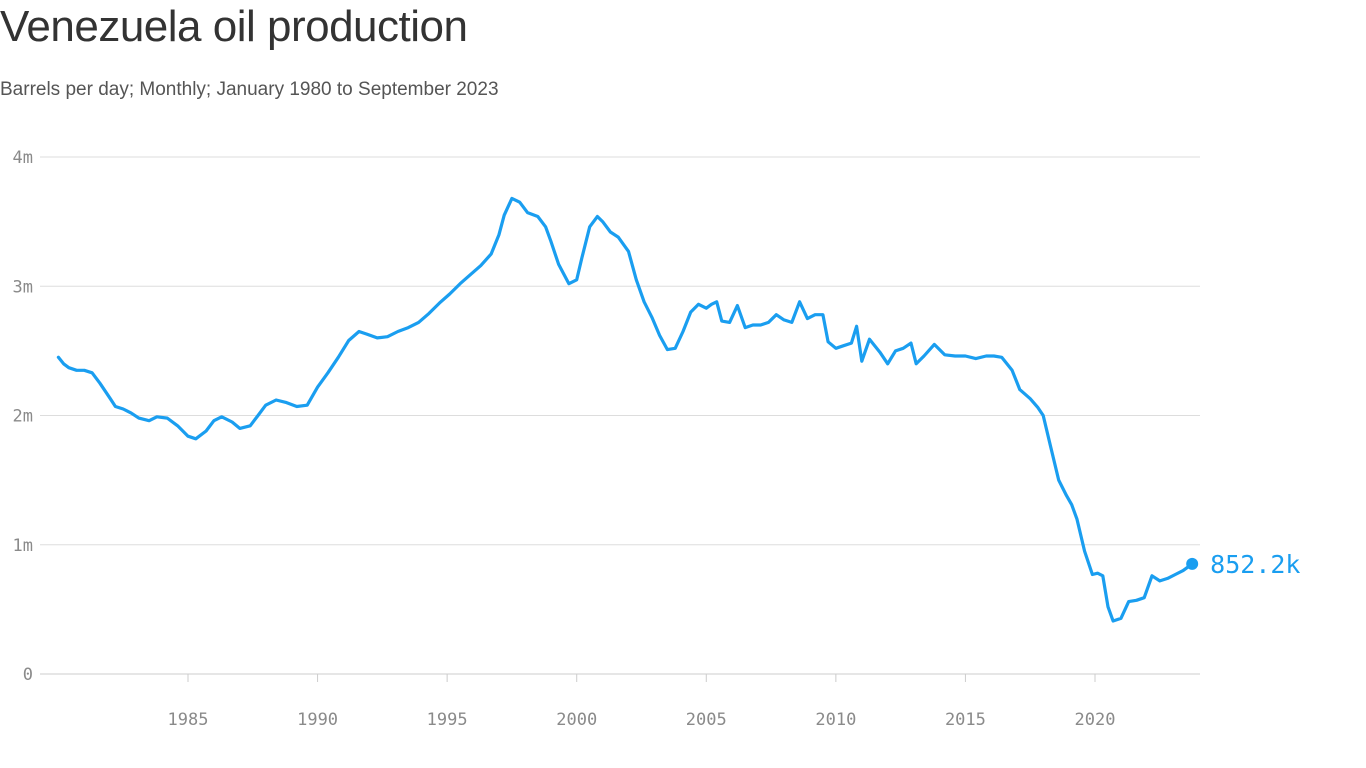 This screenshot has height=768, width=1366. Describe the element at coordinates (234, 26) in the screenshot. I see `chart-title: Venezuela oil production` at that location.